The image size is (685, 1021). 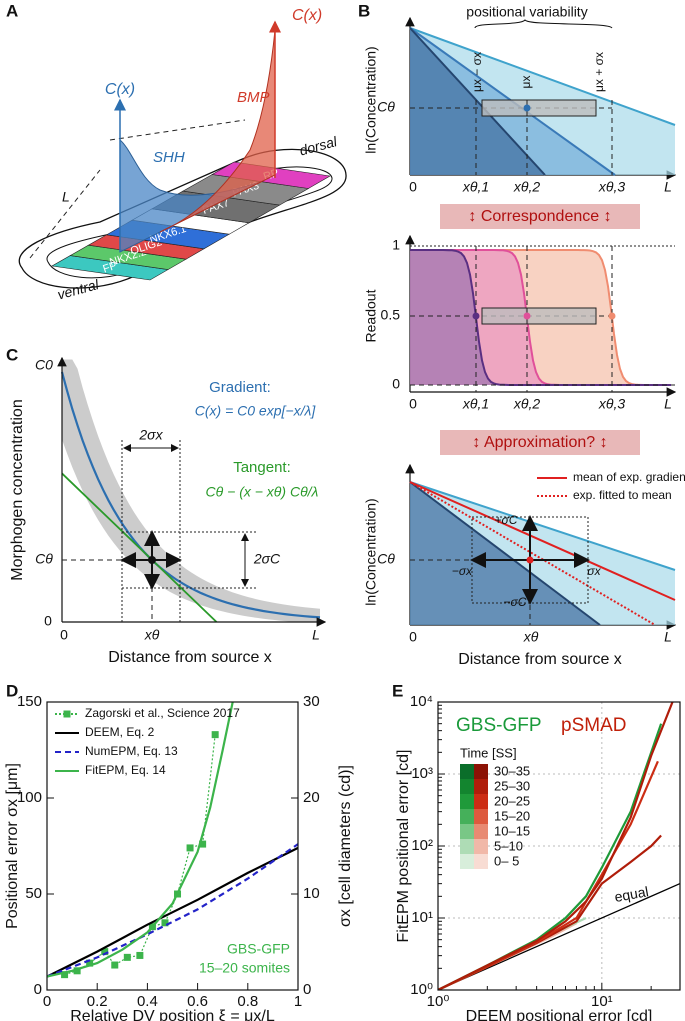 I want to click on panel-label: B, so click(x=364, y=10).